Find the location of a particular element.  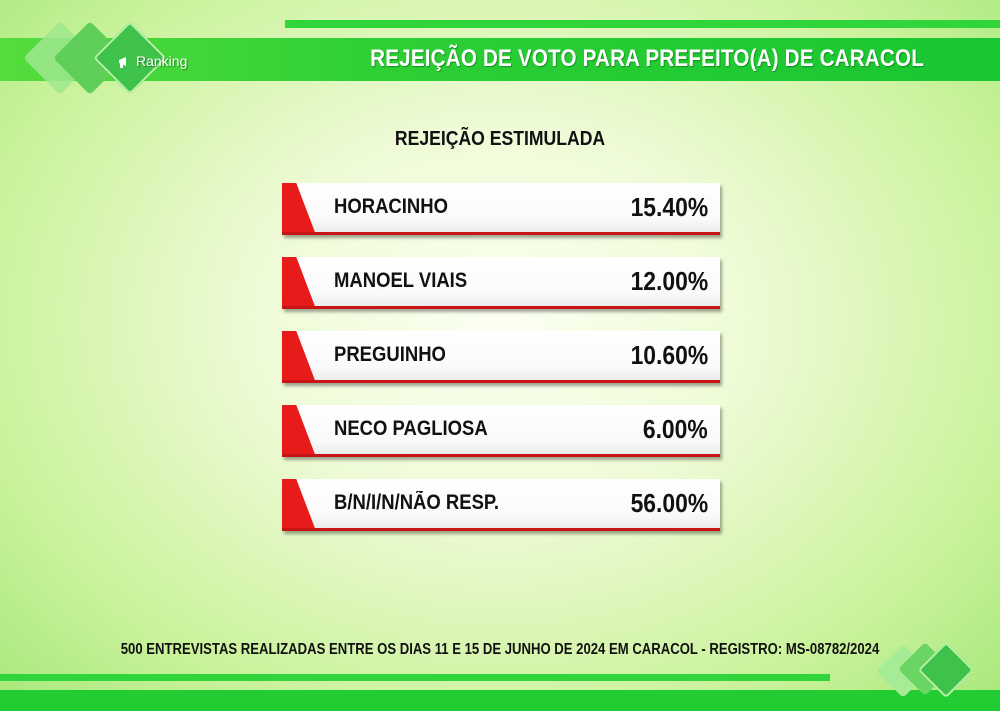

header-band is located at coordinates (500, 59).